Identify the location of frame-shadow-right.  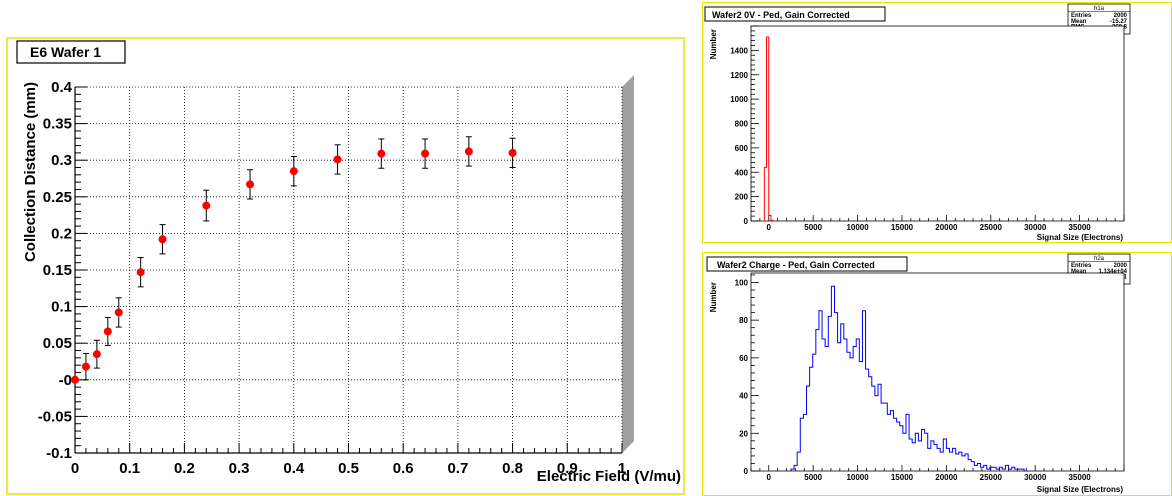
(628, 264).